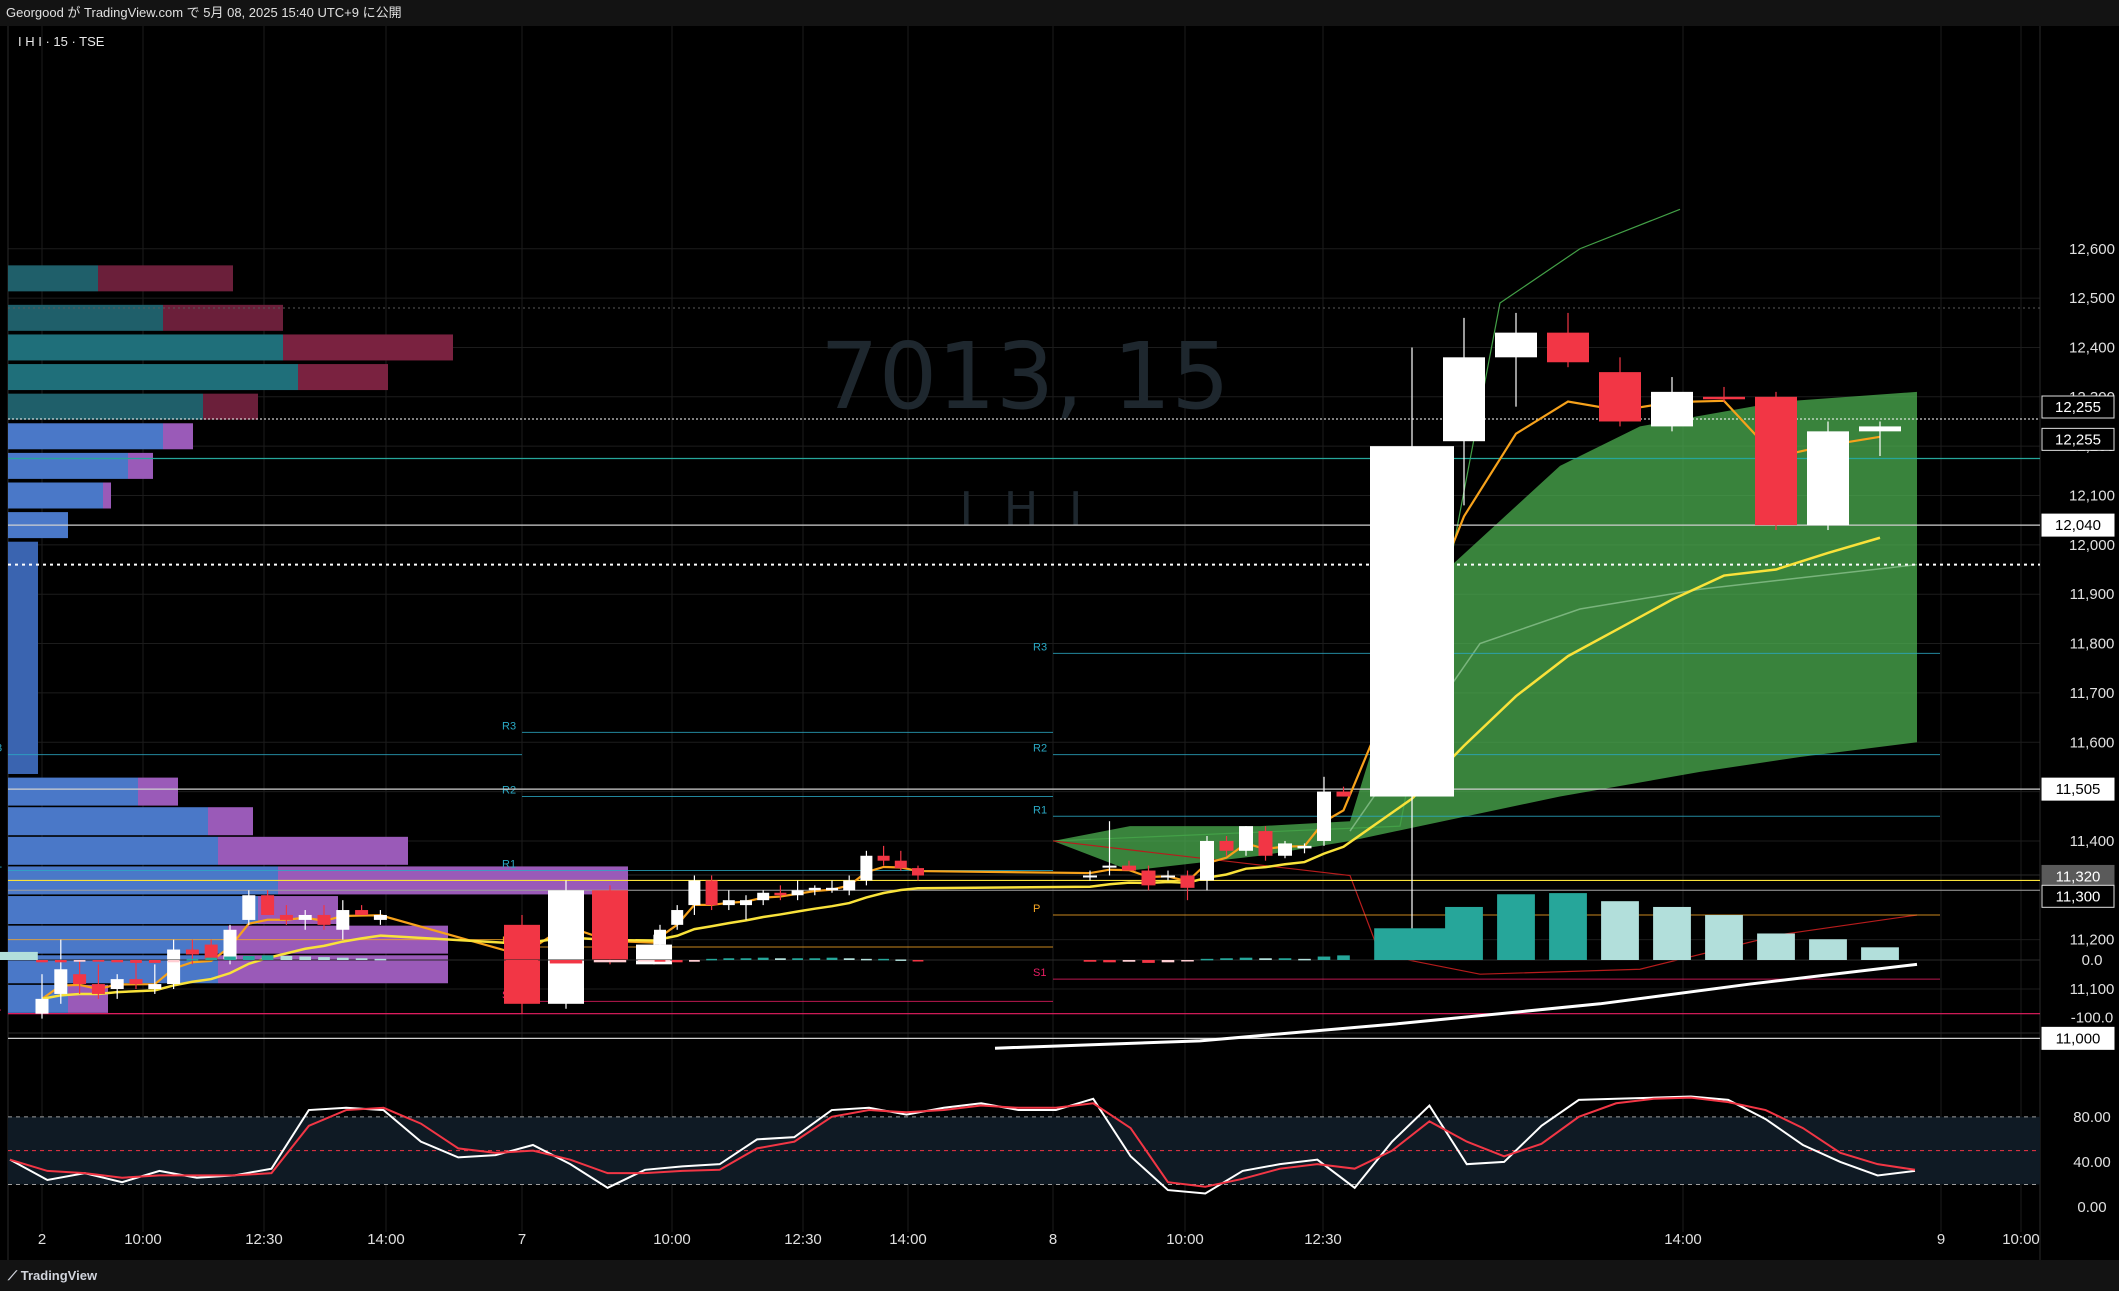  Describe the element at coordinates (2092, 693) in the screenshot. I see `price-tick: 11,700` at that location.